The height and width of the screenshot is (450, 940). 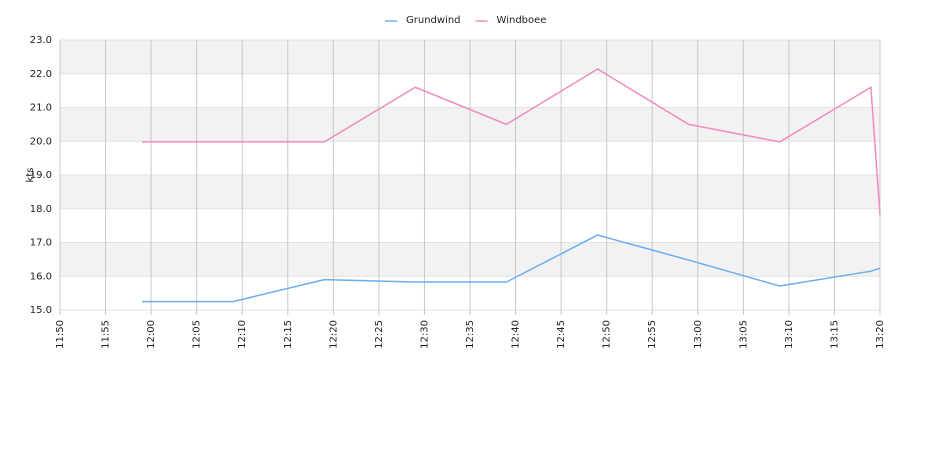 What do you see at coordinates (511, 268) in the screenshot?
I see `series-line` at bounding box center [511, 268].